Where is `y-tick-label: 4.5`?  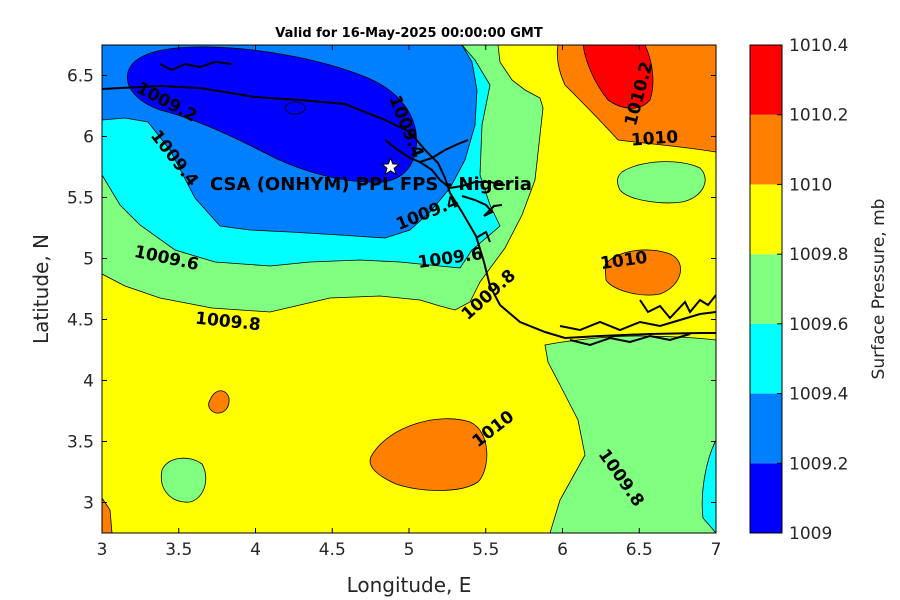 y-tick-label: 4.5 is located at coordinates (80, 321).